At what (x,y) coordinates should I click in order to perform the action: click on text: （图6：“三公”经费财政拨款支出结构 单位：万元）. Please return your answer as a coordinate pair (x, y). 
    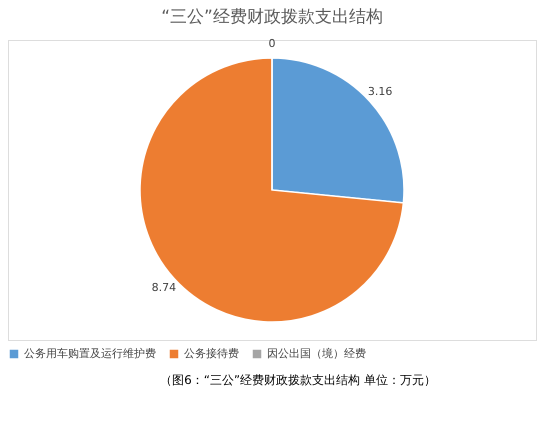
    Looking at the image, I should click on (298, 380).